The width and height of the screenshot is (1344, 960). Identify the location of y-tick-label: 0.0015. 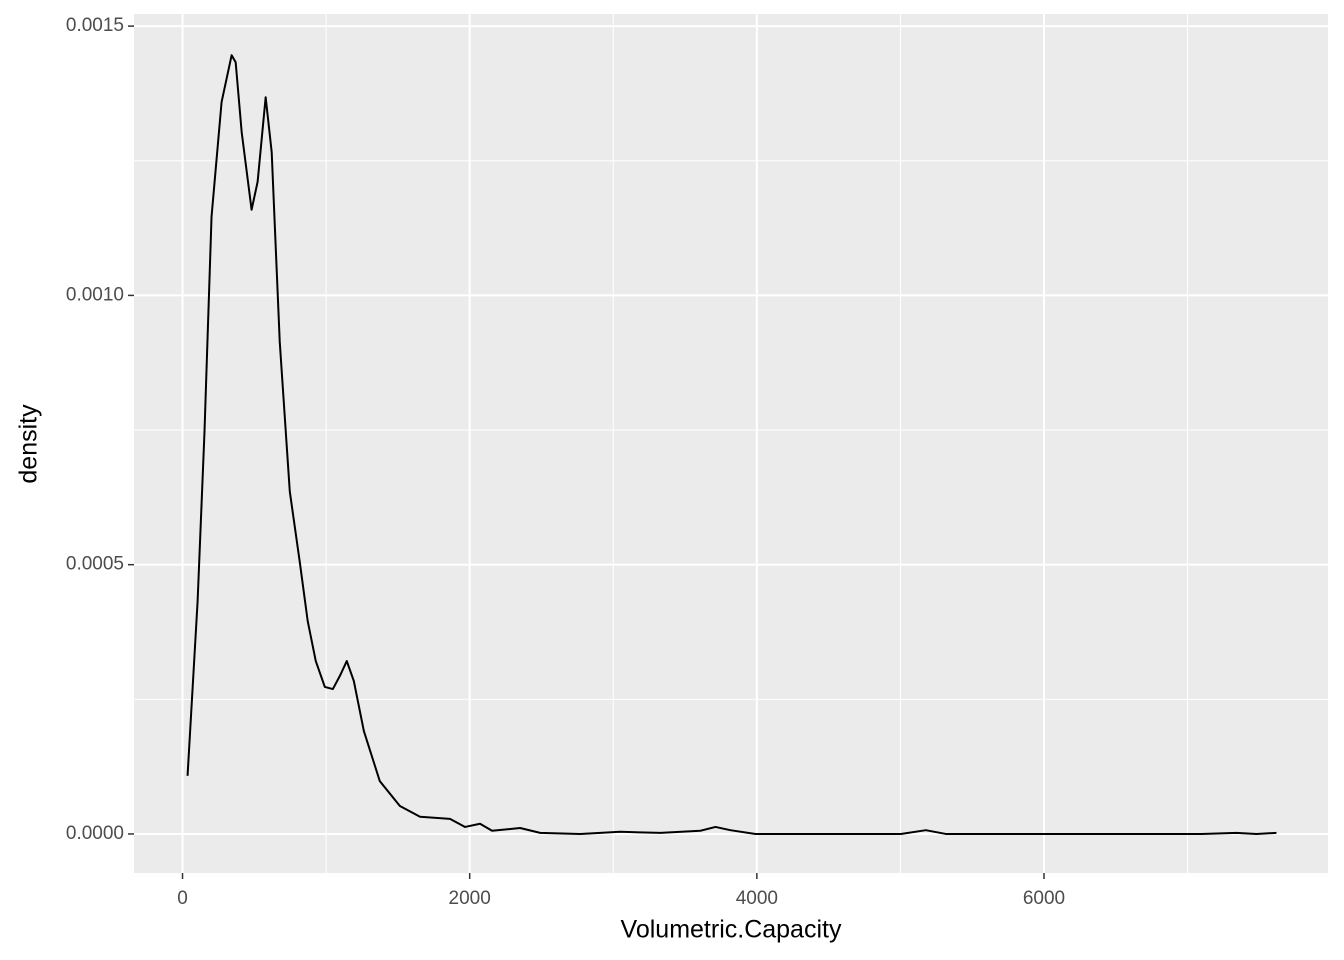
(95, 25).